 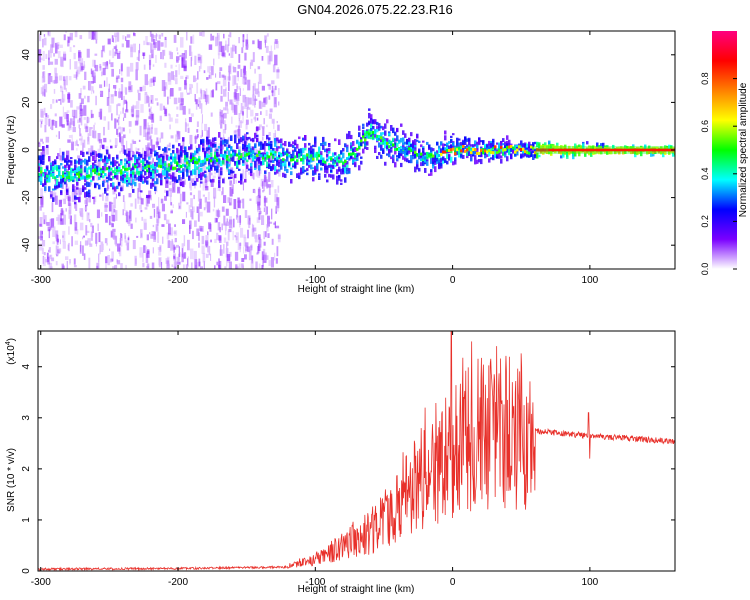 I want to click on figure-title: GN04.2026.075.22.23.R16, so click(x=374, y=9).